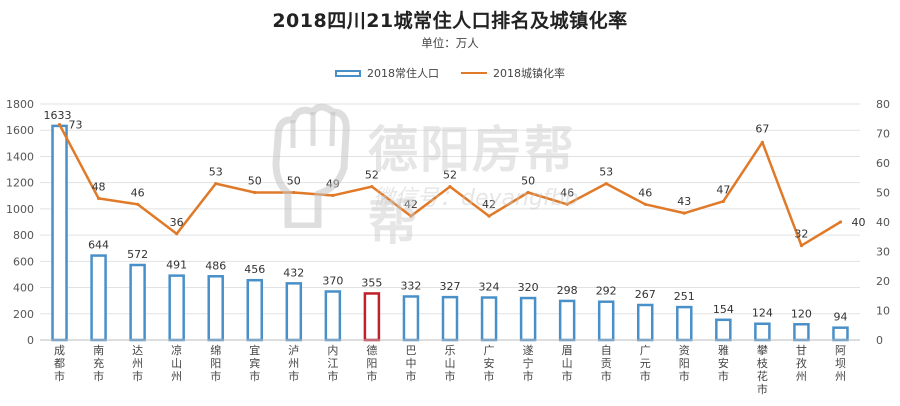 Image resolution: width=900 pixels, height=406 pixels. I want to click on bar-广元市, so click(645, 322).